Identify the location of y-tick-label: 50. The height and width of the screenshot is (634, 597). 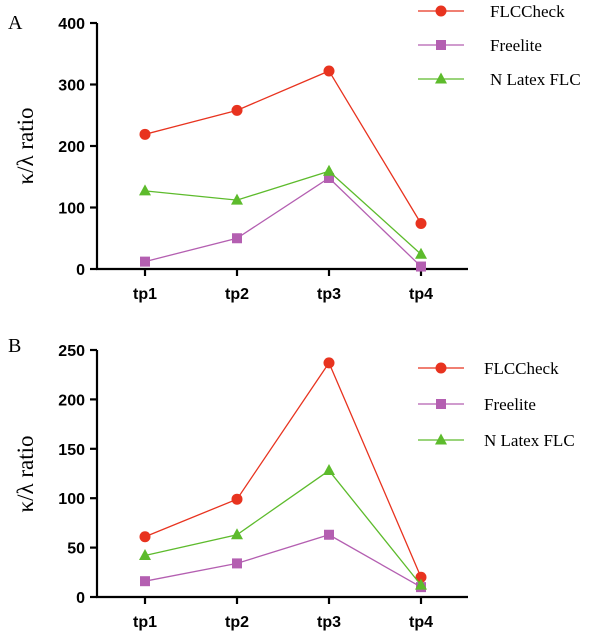
(76, 549).